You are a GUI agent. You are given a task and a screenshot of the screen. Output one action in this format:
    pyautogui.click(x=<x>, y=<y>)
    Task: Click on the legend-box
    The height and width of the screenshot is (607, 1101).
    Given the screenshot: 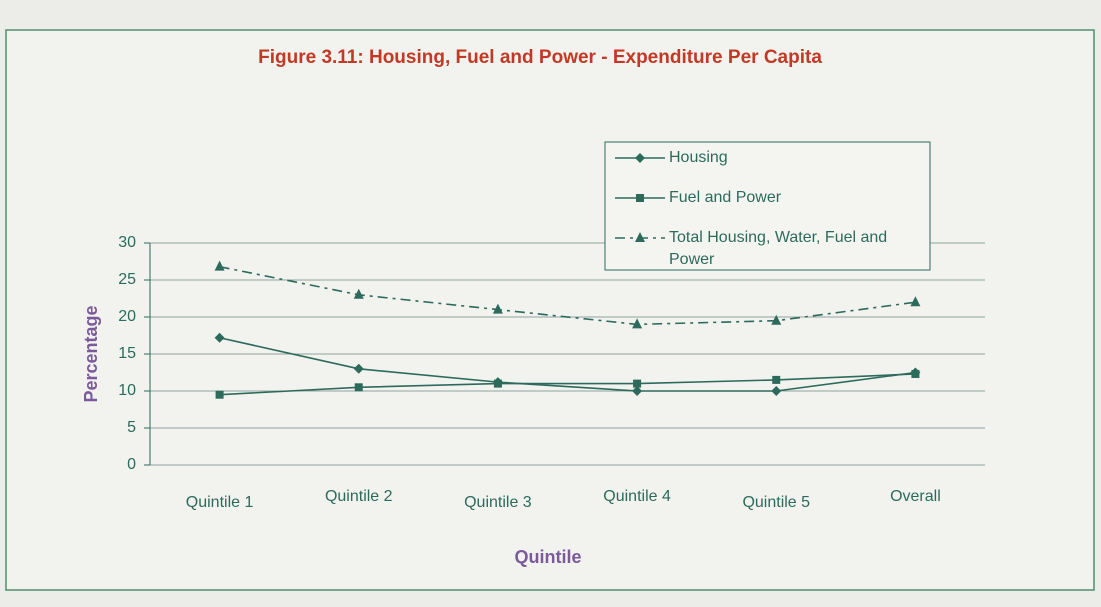 What is the action you would take?
    pyautogui.click(x=767, y=206)
    